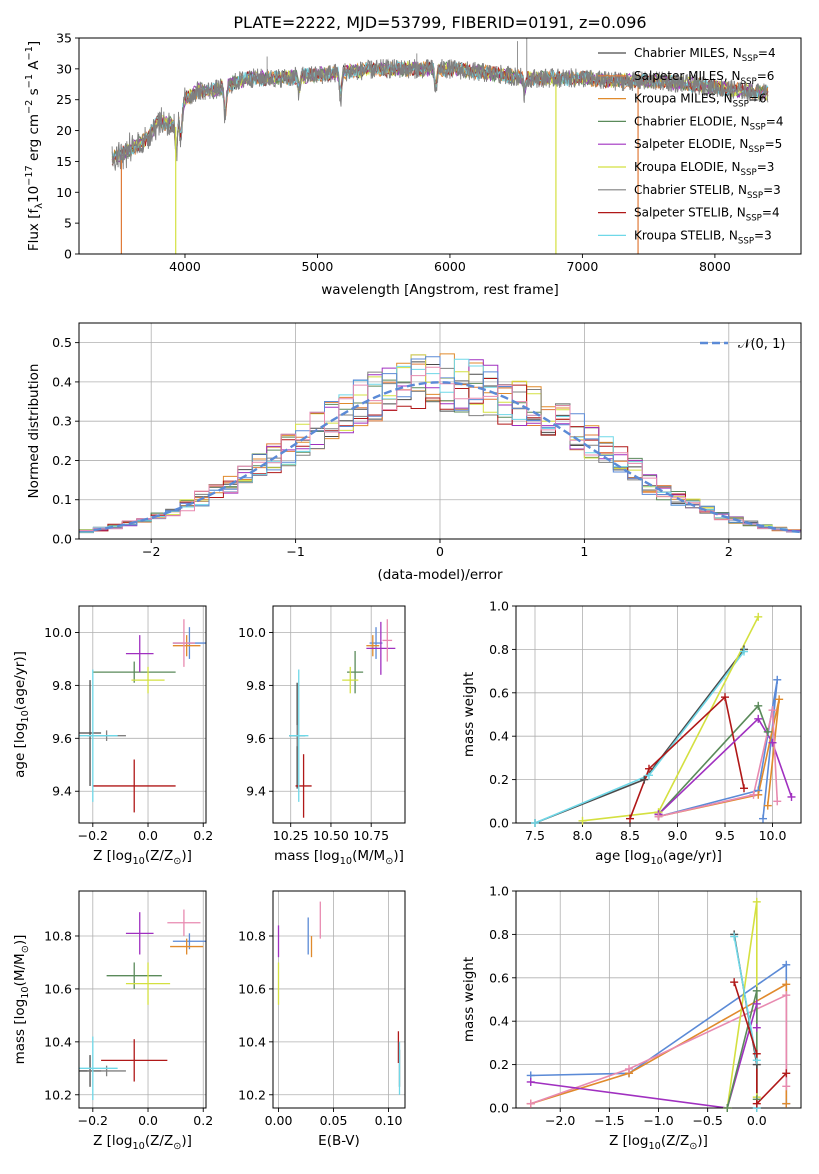  I want to click on spectrum-data, so click(440, 114).